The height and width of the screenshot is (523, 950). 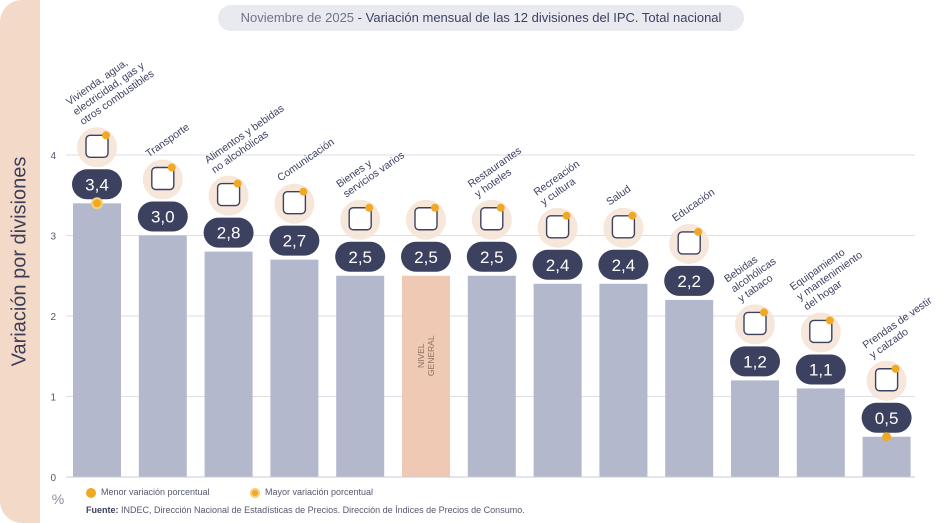 What do you see at coordinates (53, 156) in the screenshot?
I see `y-tick-label: 4` at bounding box center [53, 156].